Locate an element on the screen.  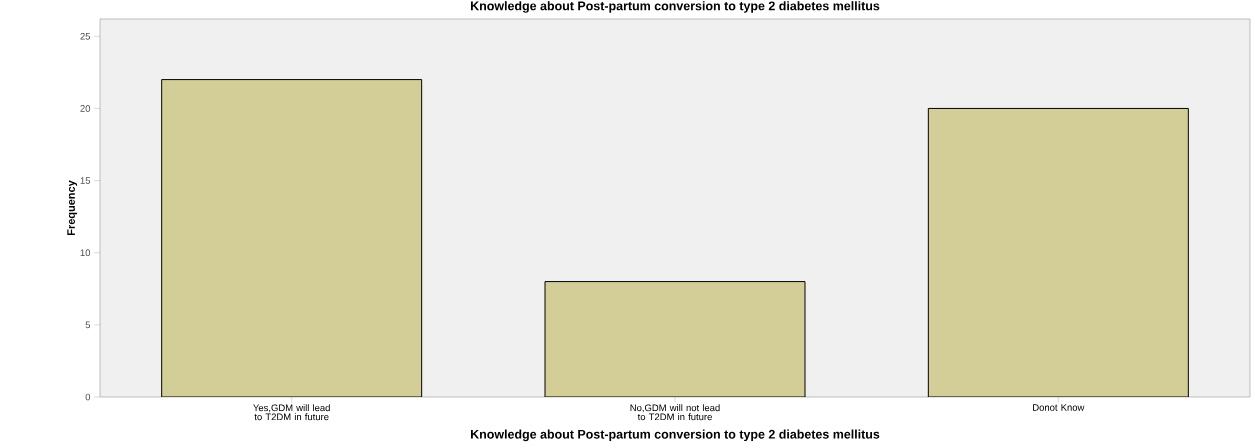
y-tick-label: 0 is located at coordinates (88, 397).